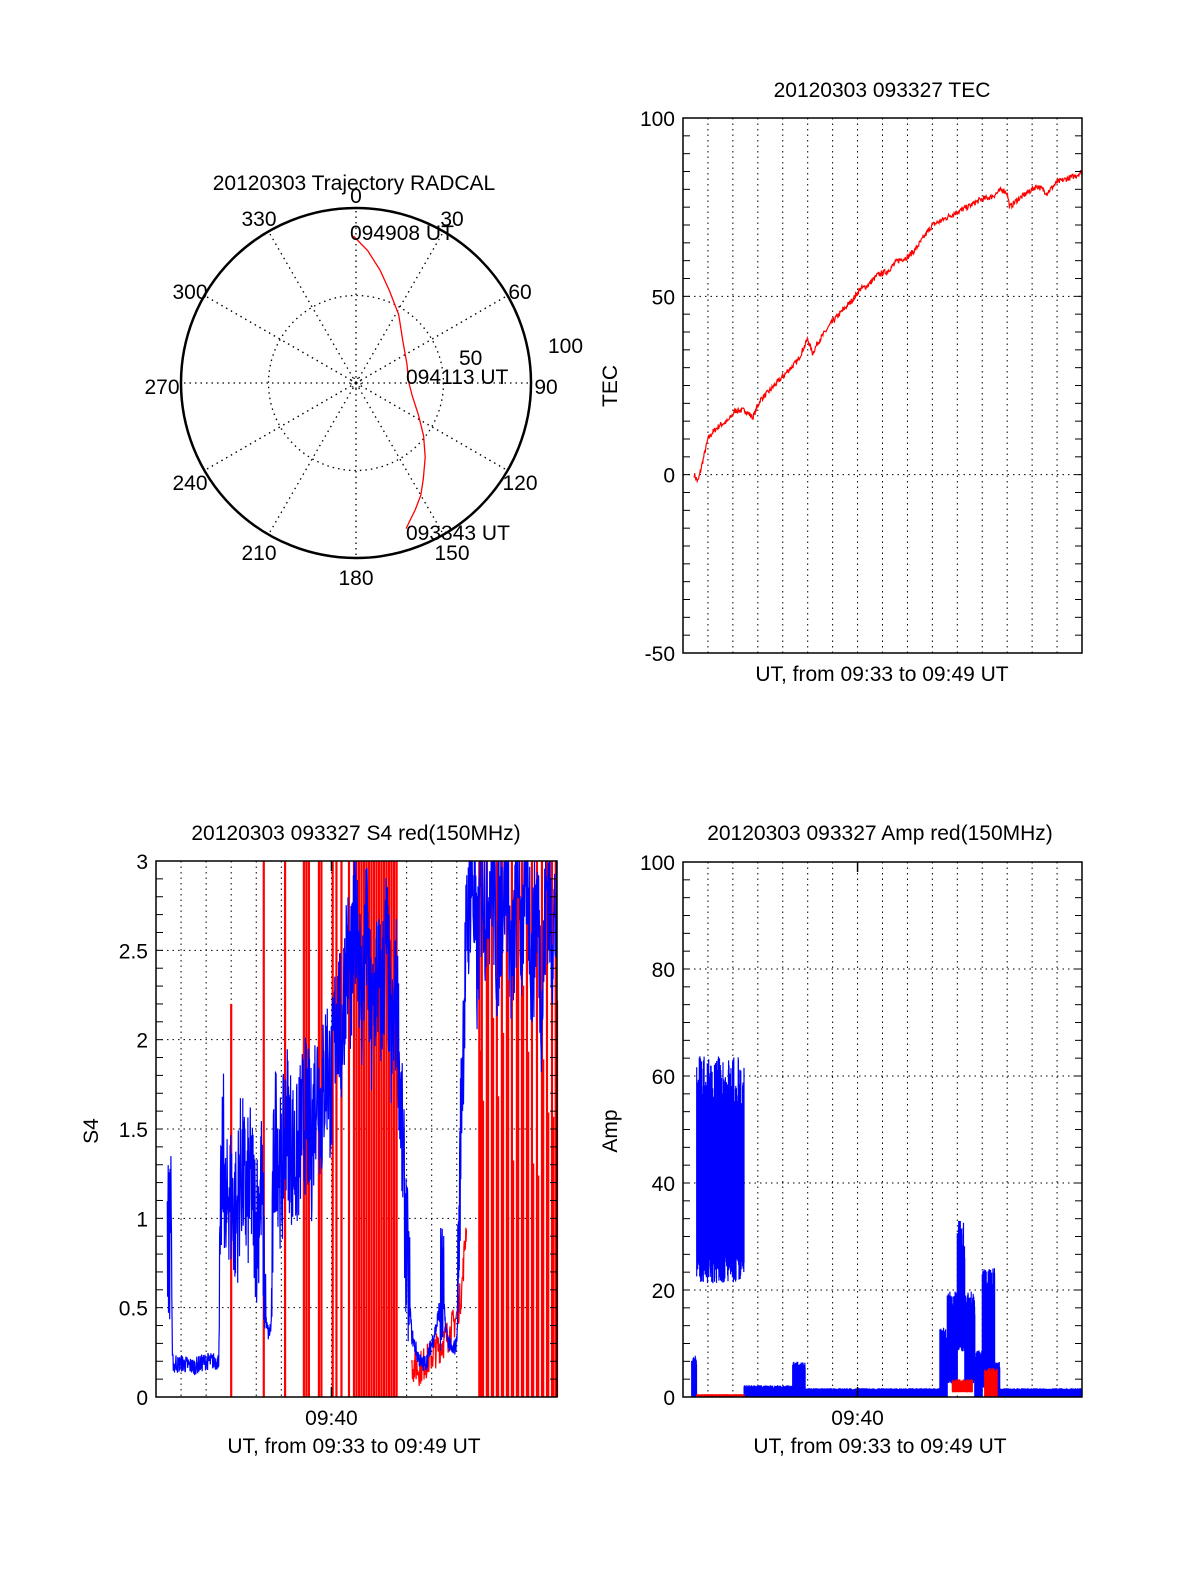 Image resolution: width=1200 pixels, height=1575 pixels. Describe the element at coordinates (663, 1291) in the screenshot. I see `amp-ytick-label: 20` at that location.